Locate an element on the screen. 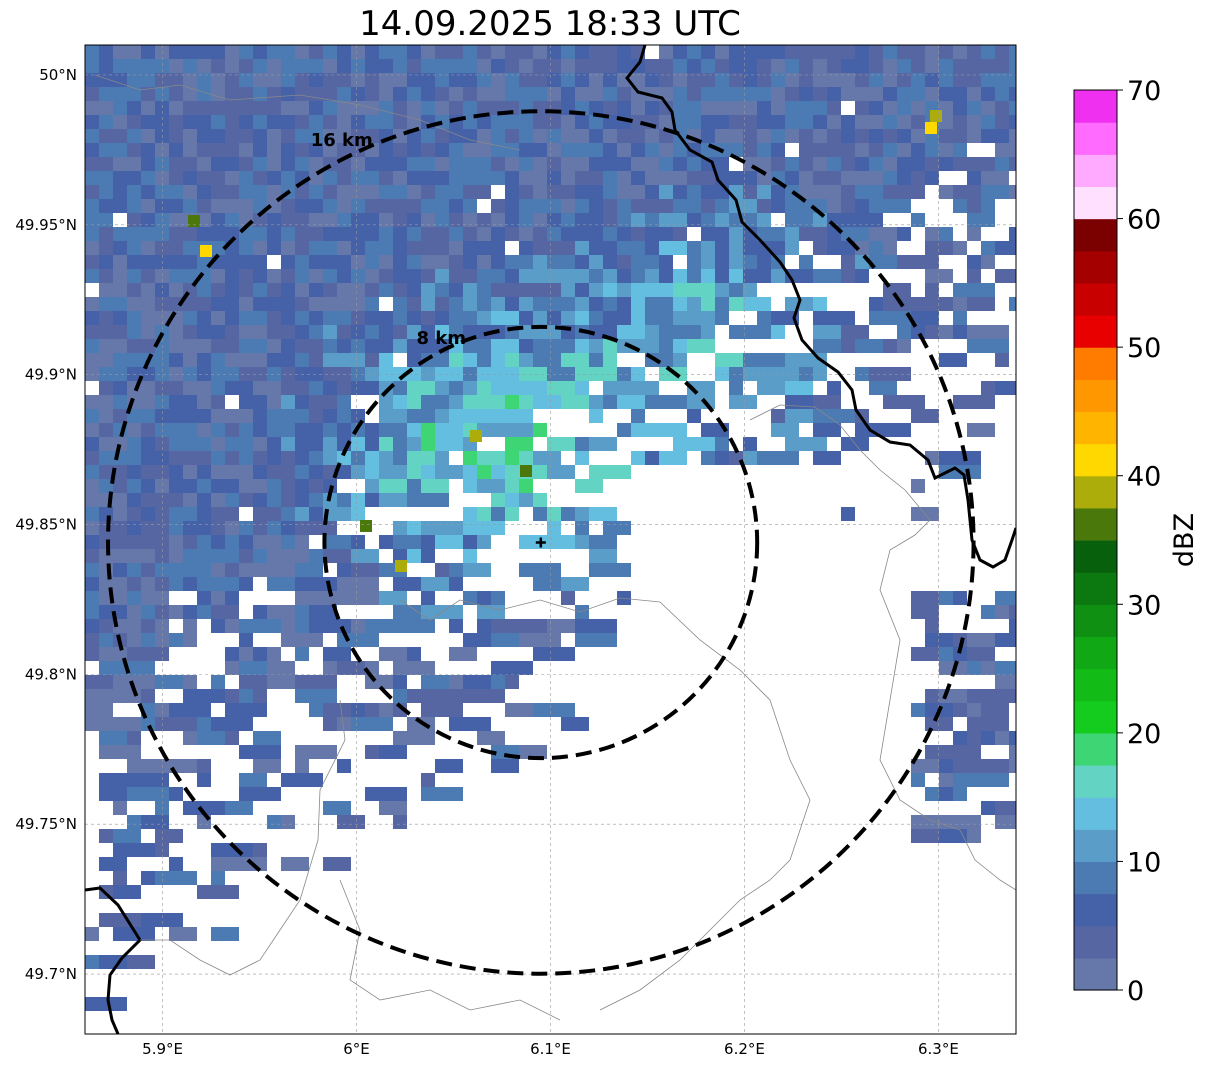 The width and height of the screenshot is (1207, 1069). colorbar: 0 10 20 30 40 50 60 70 dBZ is located at coordinates (1136, 541).